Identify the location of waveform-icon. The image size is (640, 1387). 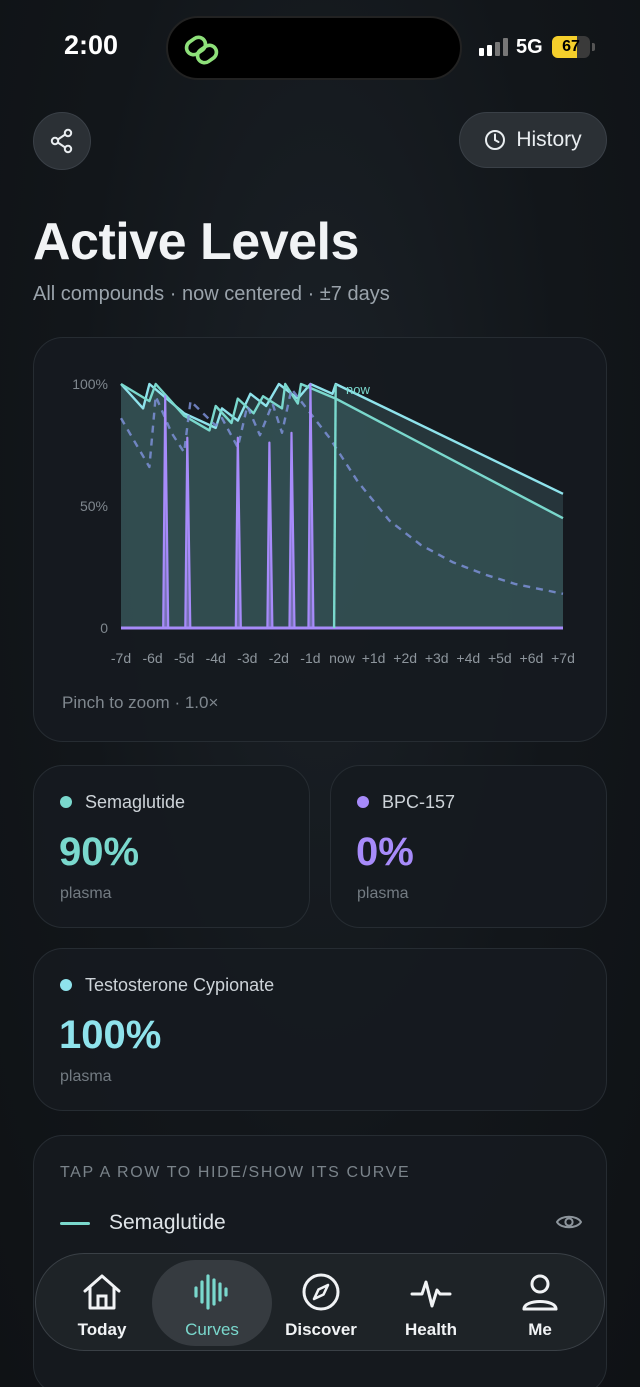
(211, 1292).